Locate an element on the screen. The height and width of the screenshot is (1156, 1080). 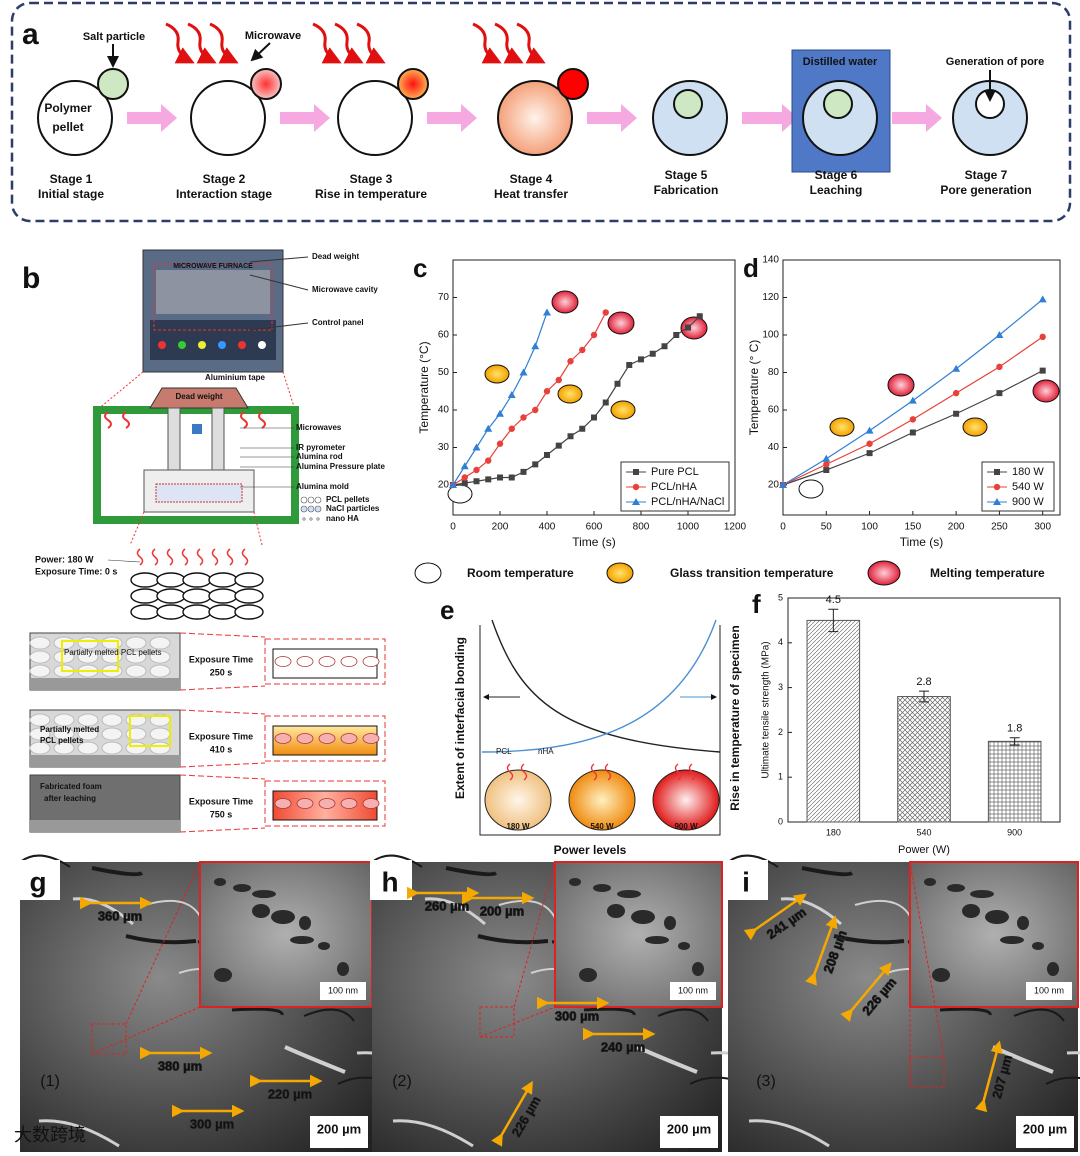
stage-name: Stage 3 is located at coordinates (371, 179).